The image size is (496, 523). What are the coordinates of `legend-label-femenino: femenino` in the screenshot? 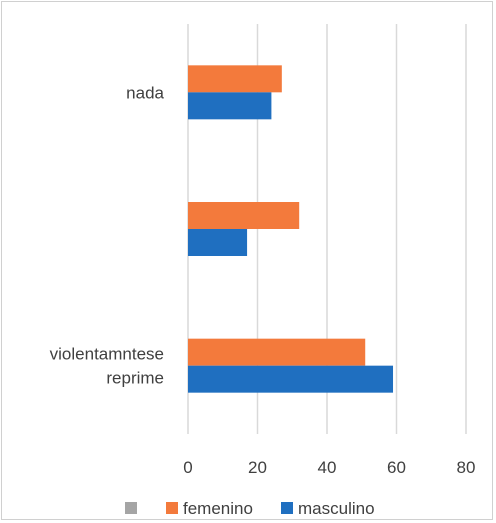 It's located at (218, 508).